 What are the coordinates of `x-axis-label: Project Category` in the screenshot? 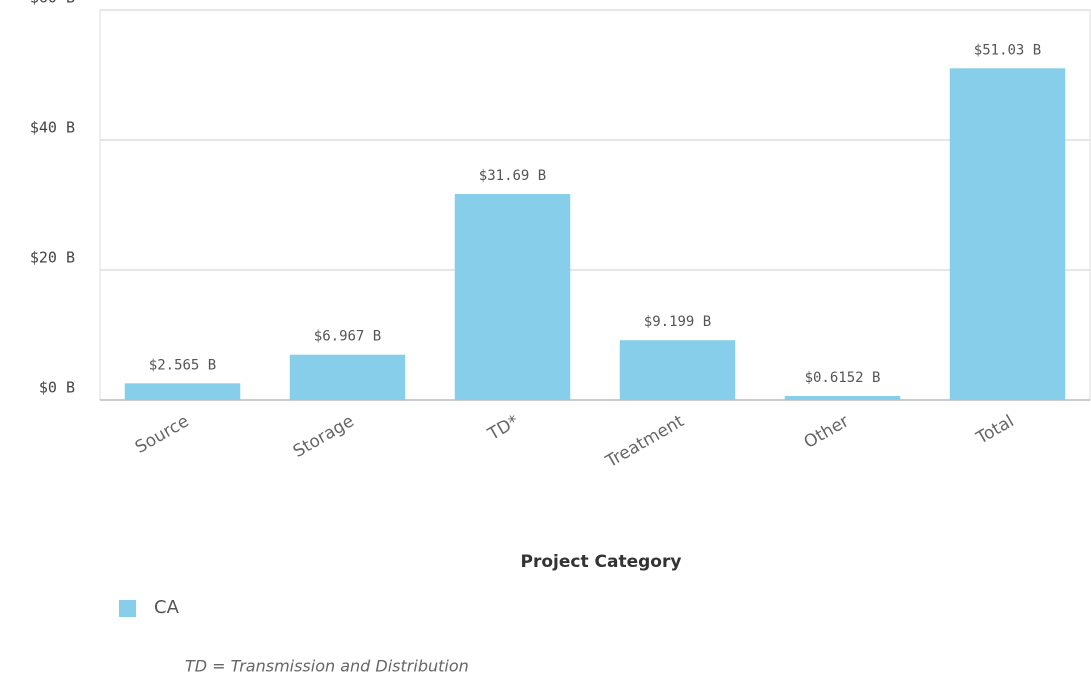 It's located at (601, 562).